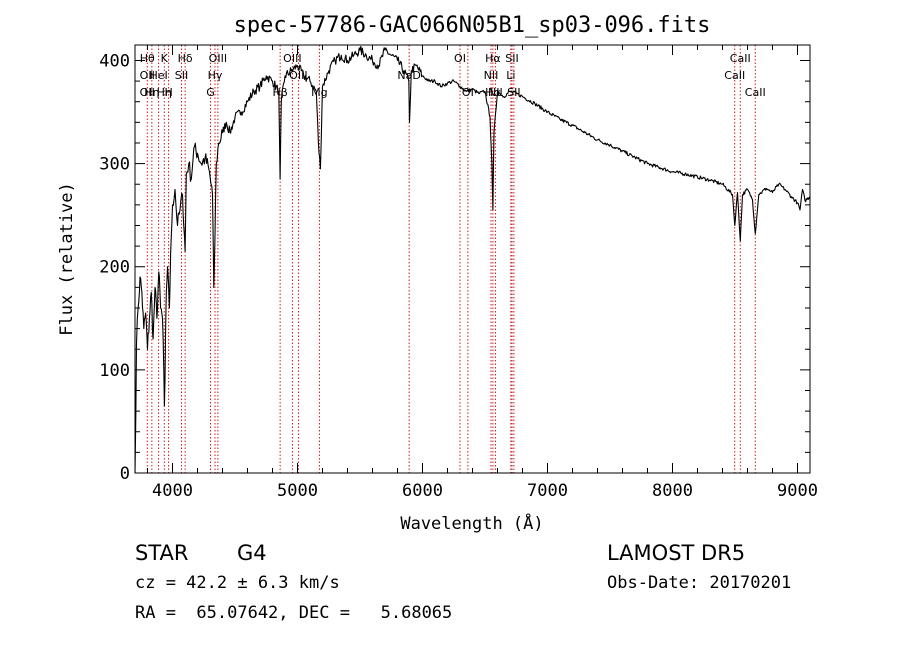 The image size is (900, 649). What do you see at coordinates (165, 58) in the screenshot?
I see `line-label: K` at bounding box center [165, 58].